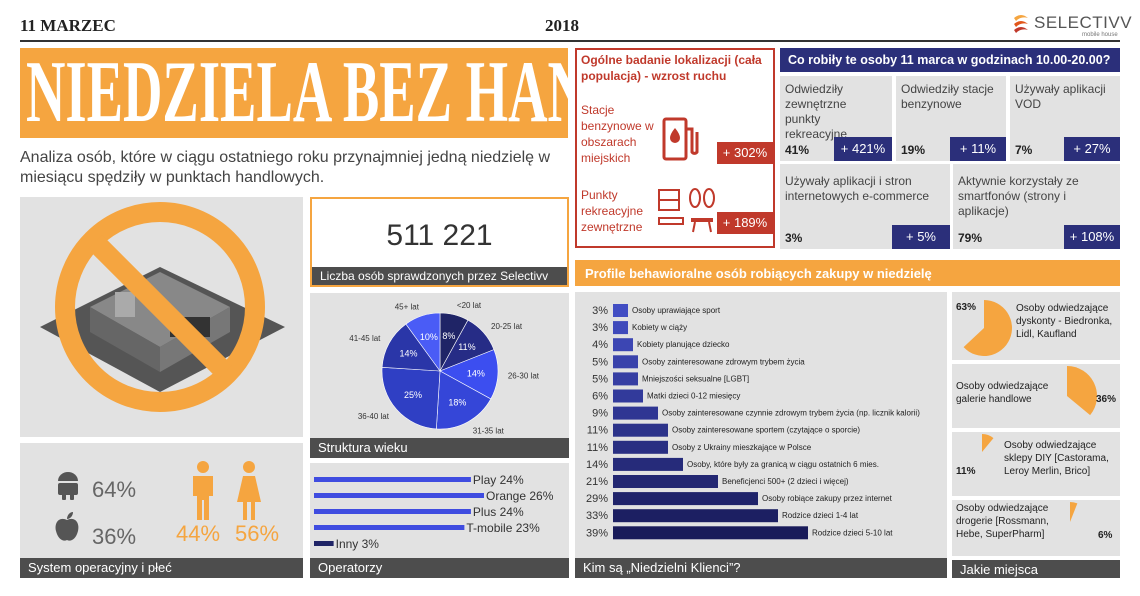  What do you see at coordinates (913, 150) in the screenshot?
I see `march-cell-1-pct: 19%` at bounding box center [913, 150].